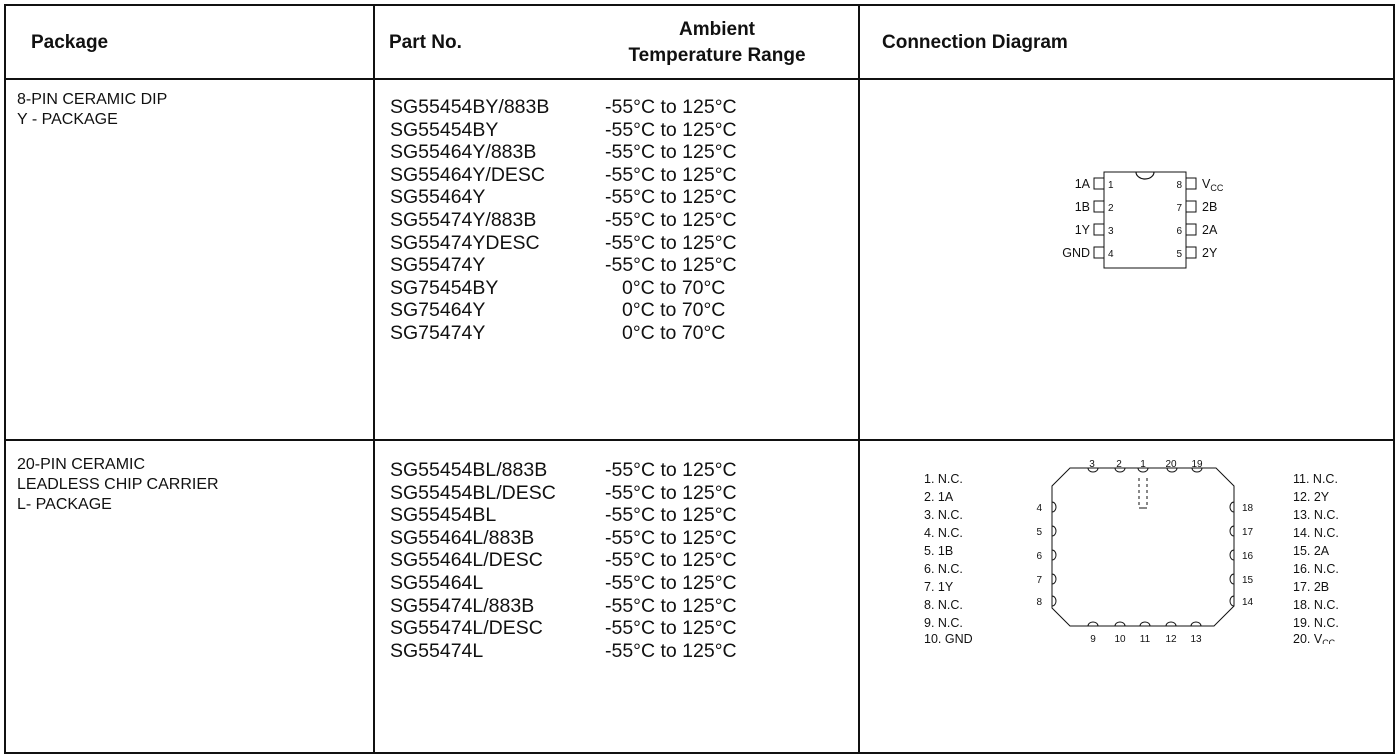 Image resolution: width=1398 pixels, height=756 pixels. What do you see at coordinates (438, 265) in the screenshot?
I see `part-number: SG55474Y` at bounding box center [438, 265].